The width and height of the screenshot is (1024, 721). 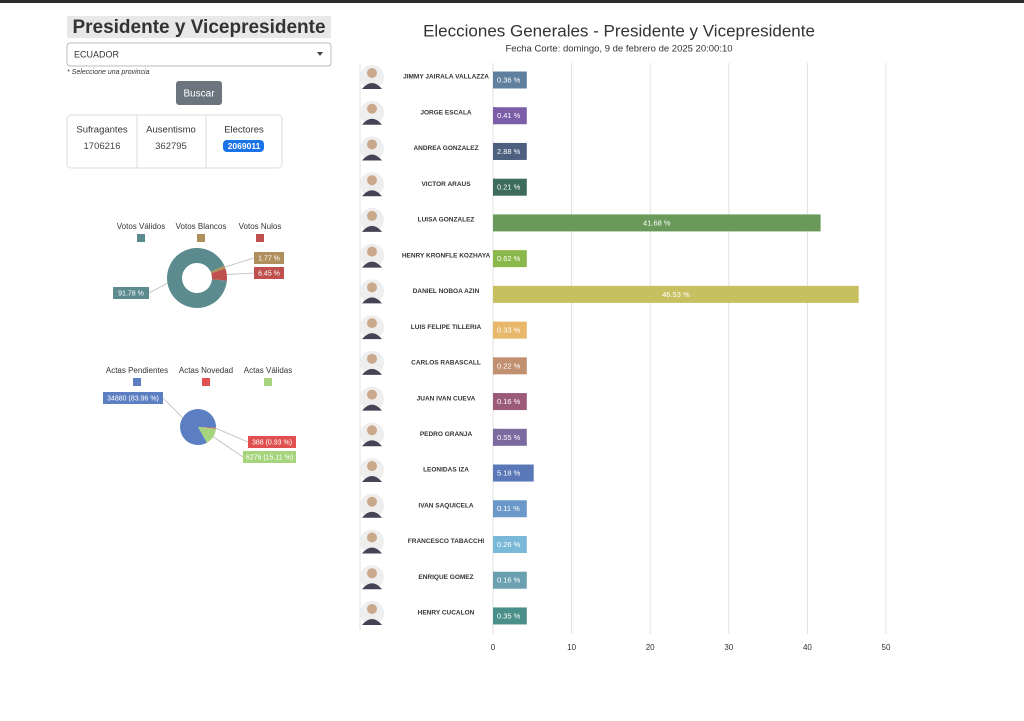 I want to click on legend-label: Actas Pendientes, so click(x=137, y=370).